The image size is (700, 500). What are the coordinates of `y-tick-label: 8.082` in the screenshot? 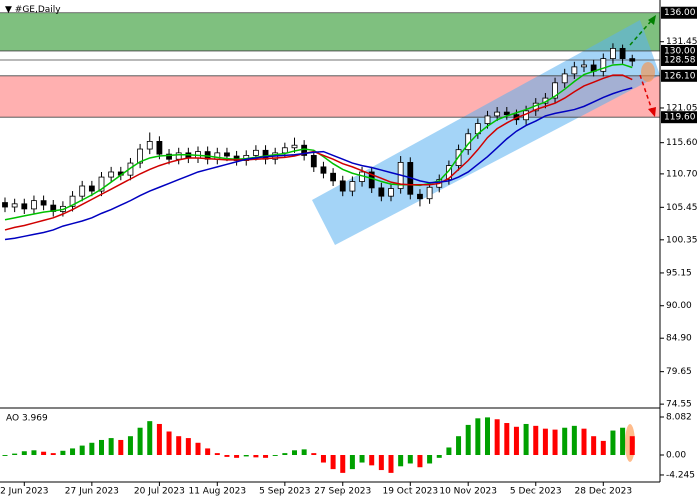 It's located at (679, 417).